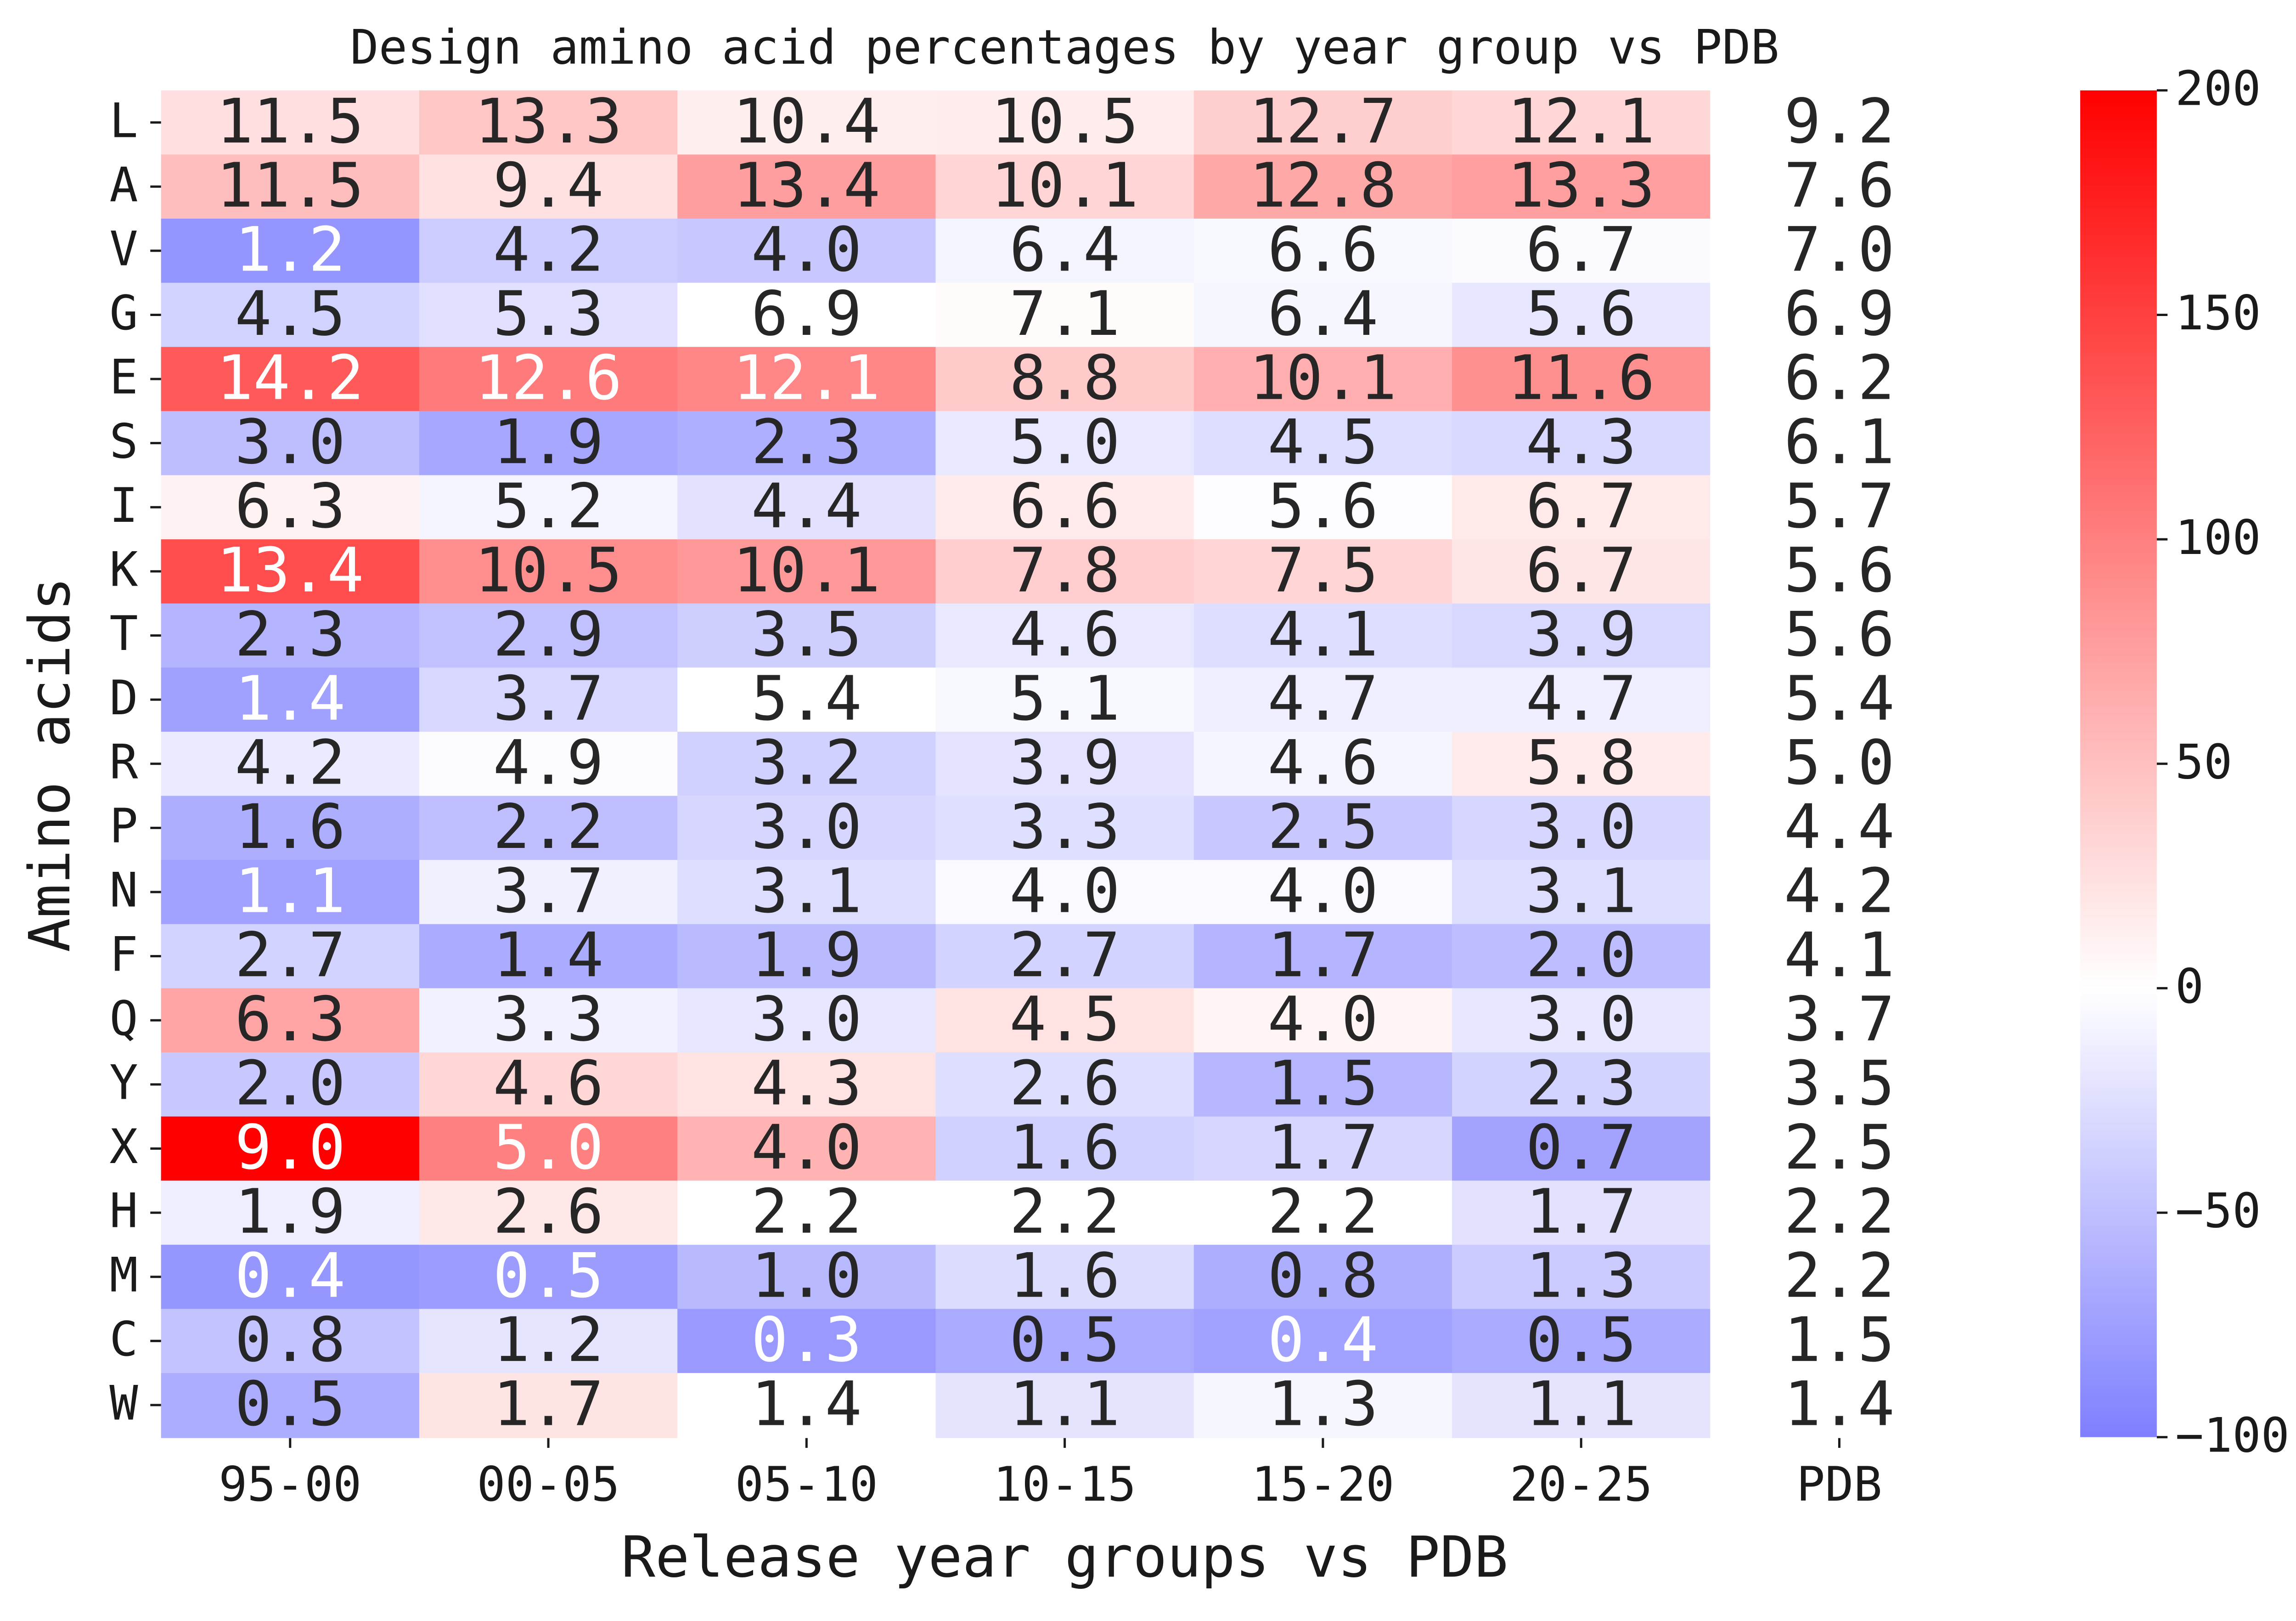 The image size is (2296, 1621). Describe the element at coordinates (1323, 634) in the screenshot. I see `cell-label: 4.1` at that location.